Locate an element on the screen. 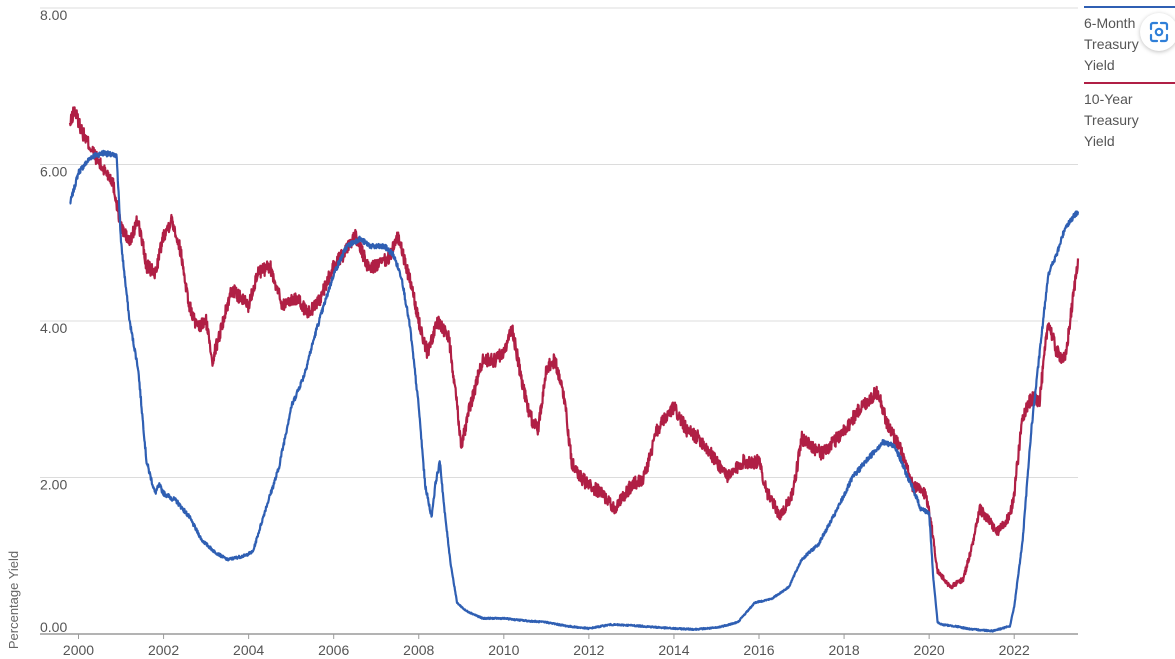  x-tick-label: 2012 is located at coordinates (588, 650).